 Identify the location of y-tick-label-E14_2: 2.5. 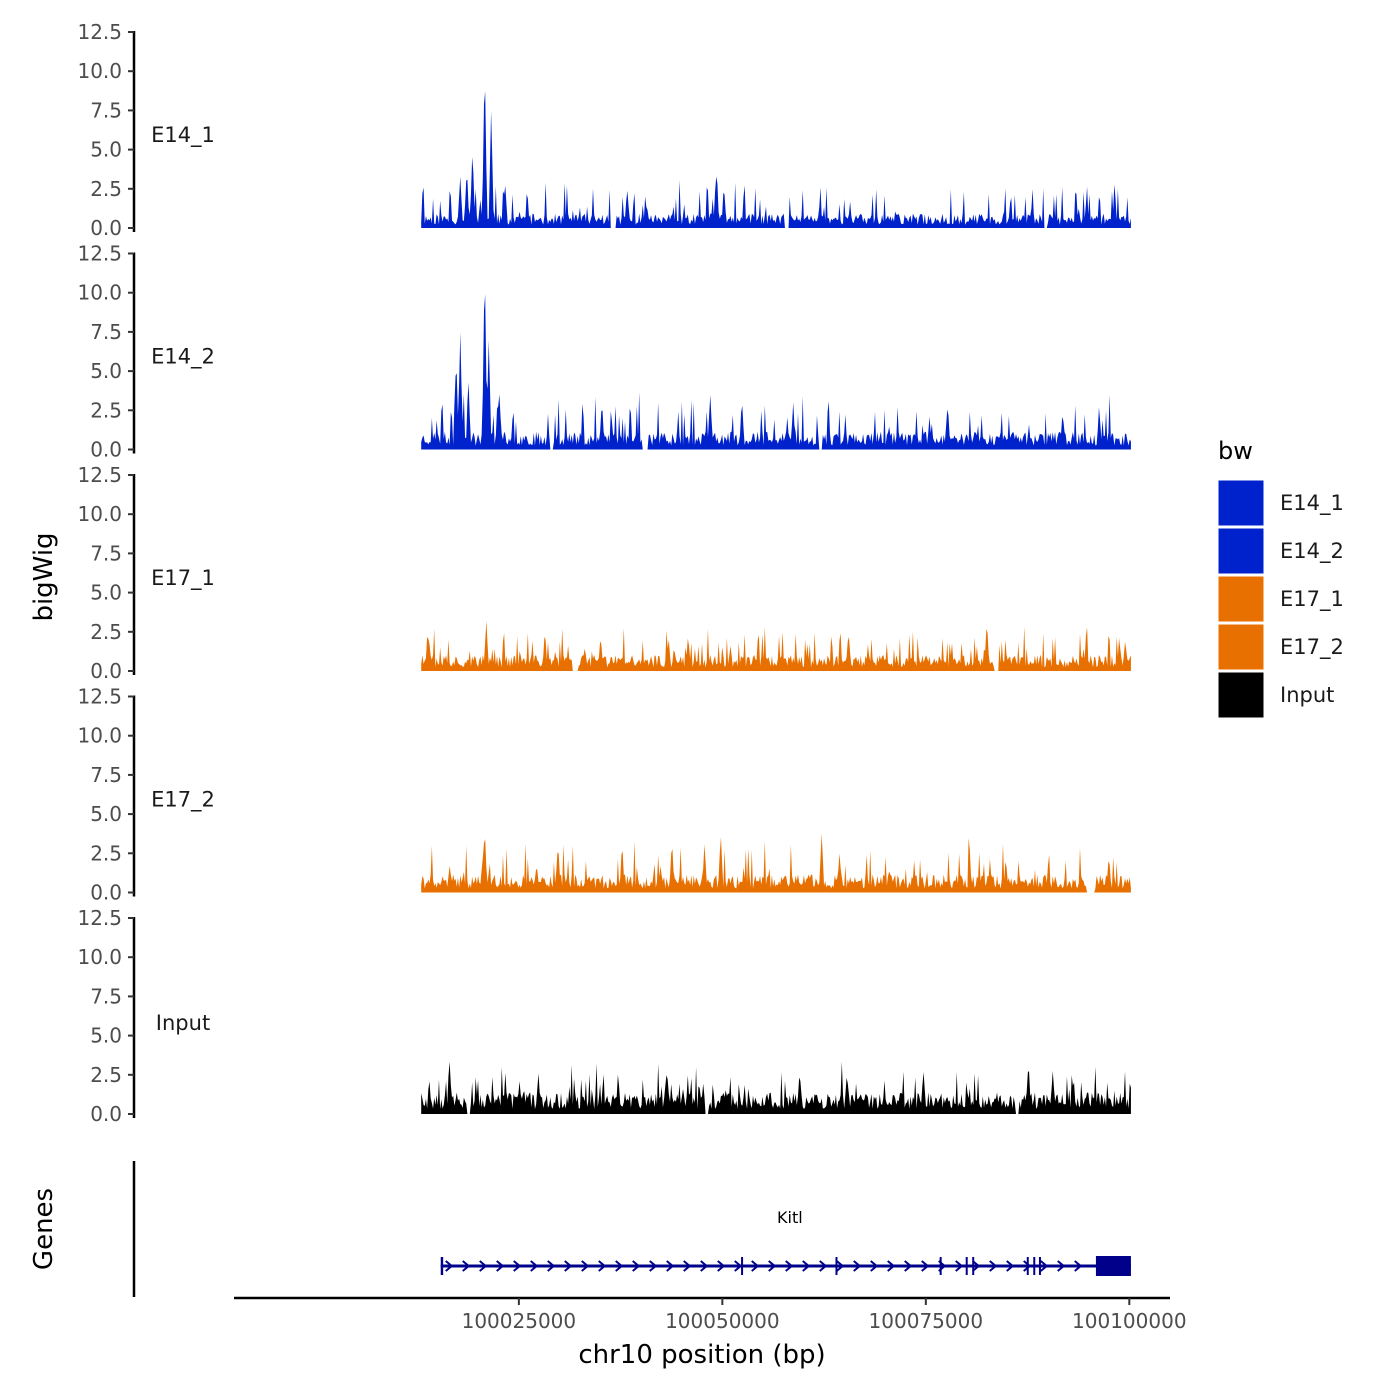
(106, 410).